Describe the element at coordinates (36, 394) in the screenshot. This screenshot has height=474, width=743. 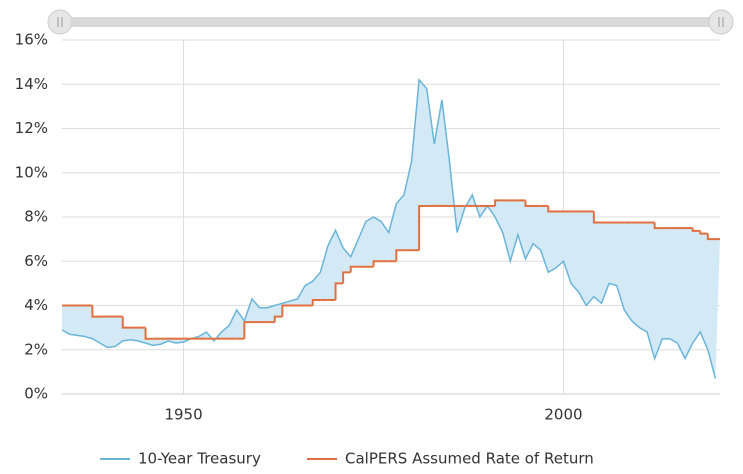
I see `y-tick-label: 0%` at that location.